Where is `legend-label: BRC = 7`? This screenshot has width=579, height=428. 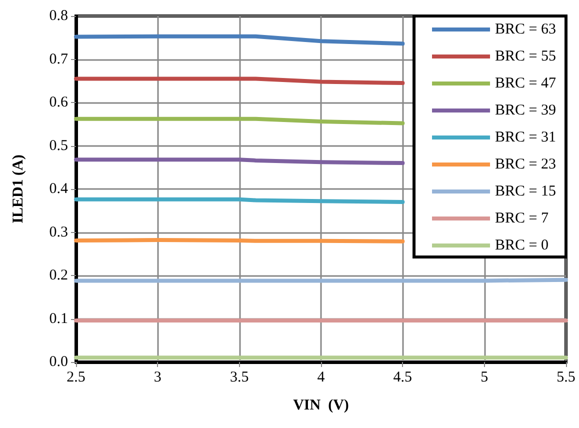 legend-label: BRC = 7 is located at coordinates (522, 218).